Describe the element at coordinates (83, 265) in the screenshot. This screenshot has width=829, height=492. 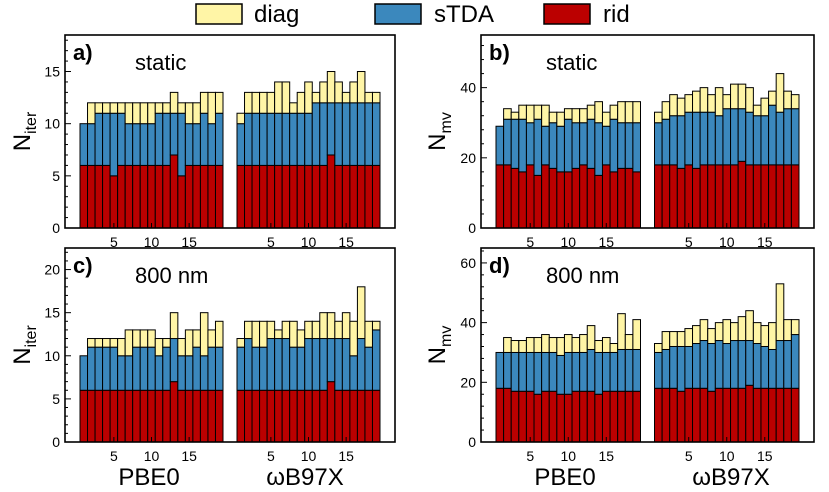
I see `panel-label: c)` at that location.